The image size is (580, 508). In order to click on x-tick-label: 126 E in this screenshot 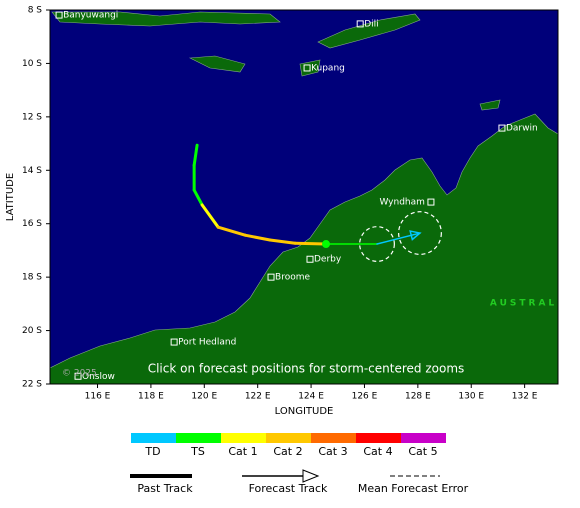, I will do `click(365, 397)`.